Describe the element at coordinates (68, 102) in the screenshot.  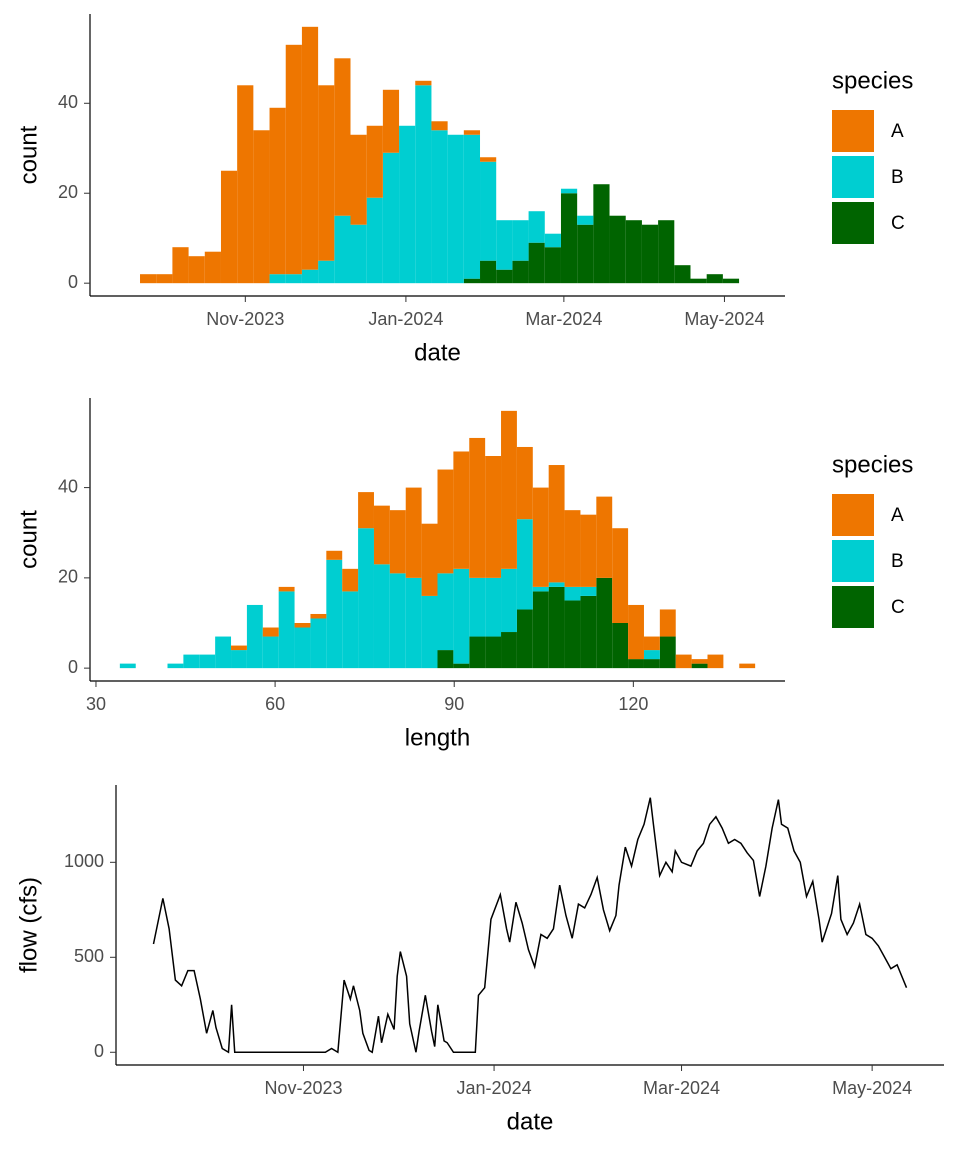
I see `y-tick-label: 40` at that location.